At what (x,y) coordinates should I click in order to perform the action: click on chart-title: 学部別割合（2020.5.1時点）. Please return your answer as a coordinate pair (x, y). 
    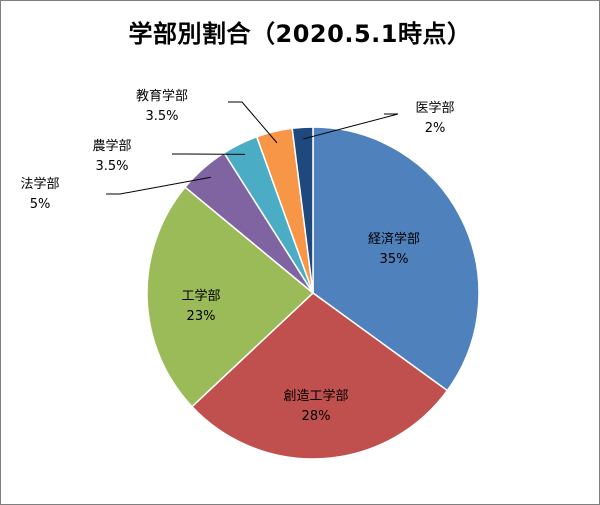
    Looking at the image, I should click on (300, 34).